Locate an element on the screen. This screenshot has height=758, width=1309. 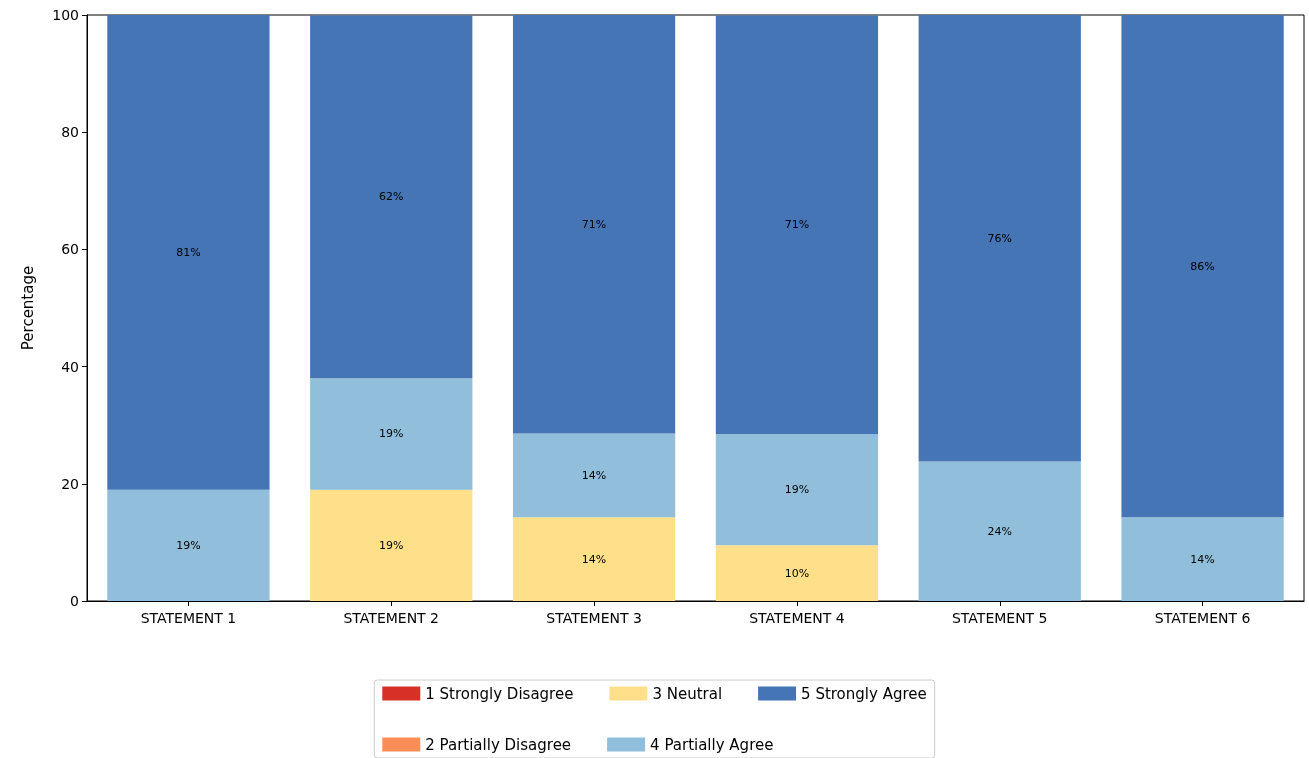
x-tick-label: STATEMENT 6 is located at coordinates (1202, 618).